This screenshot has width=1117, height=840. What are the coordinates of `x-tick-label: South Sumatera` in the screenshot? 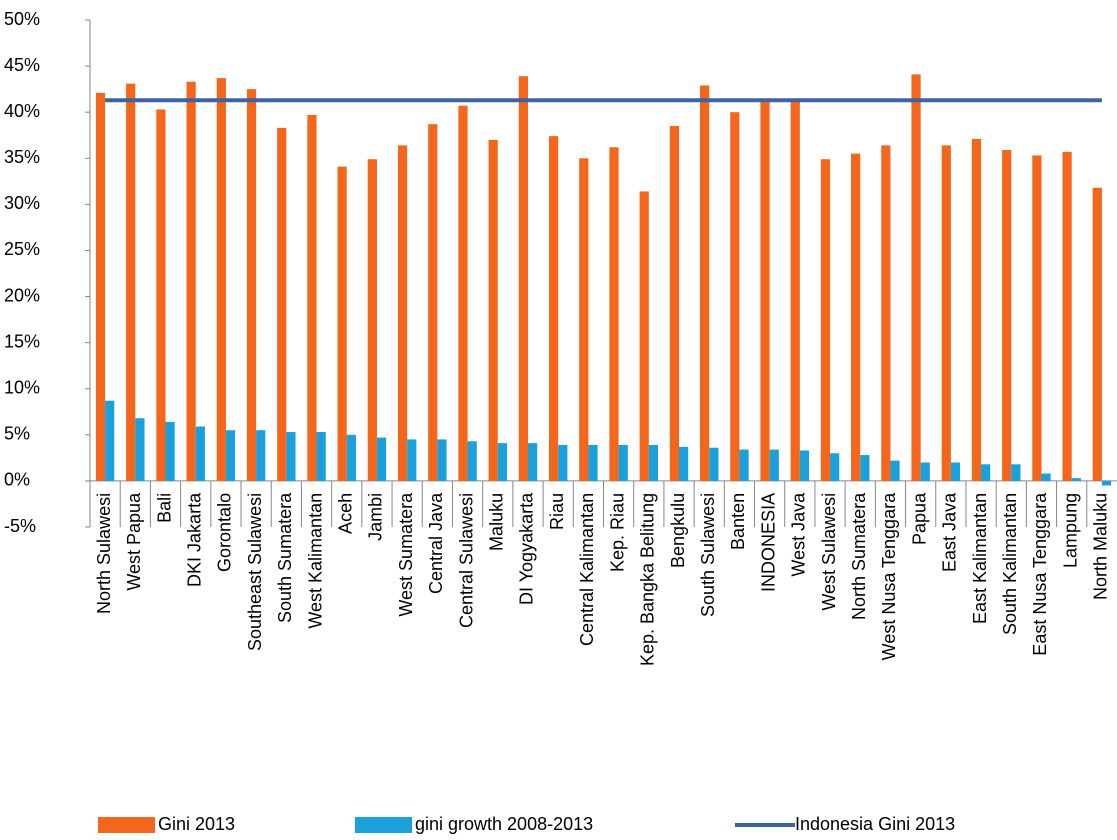 It's located at (285, 557).